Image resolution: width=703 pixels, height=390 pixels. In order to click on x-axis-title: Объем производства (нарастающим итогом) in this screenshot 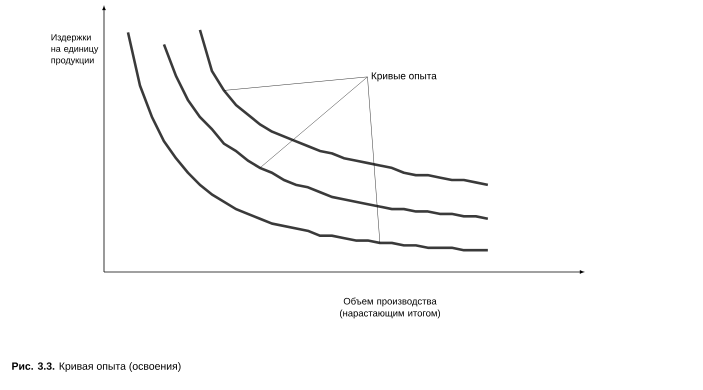, I will do `click(390, 308)`.